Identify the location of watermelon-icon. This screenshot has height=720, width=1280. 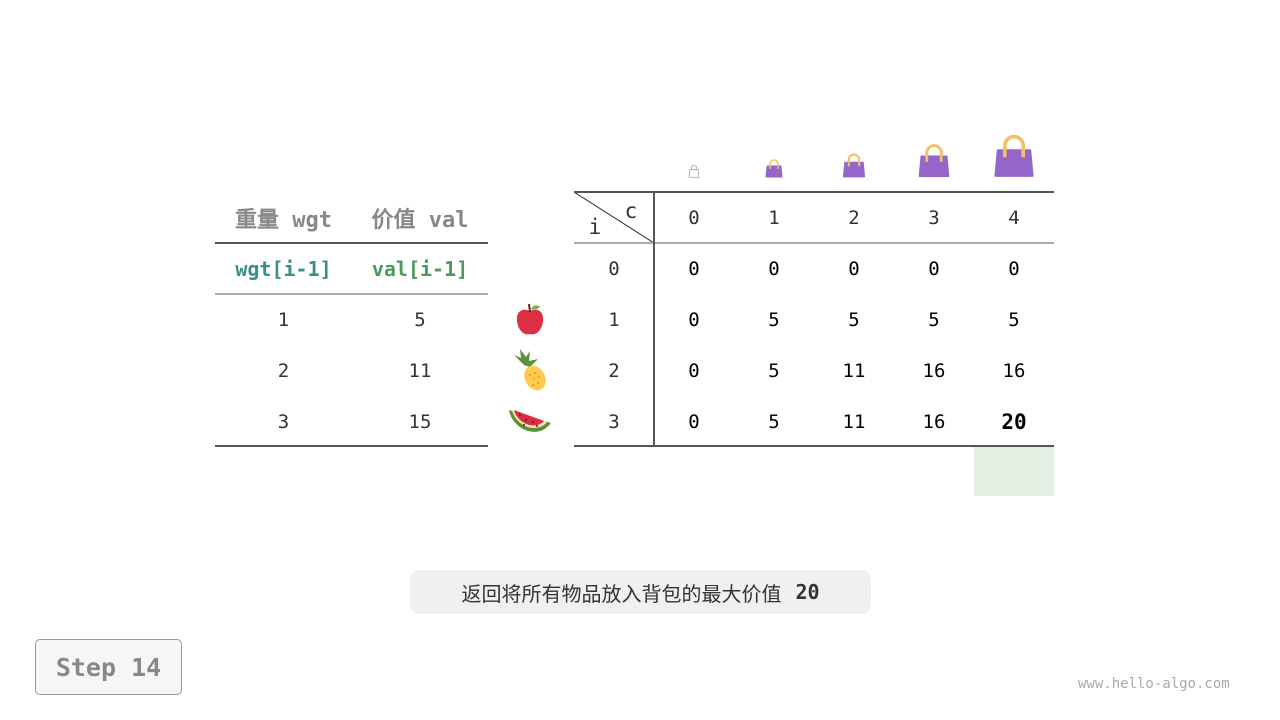
(530, 421).